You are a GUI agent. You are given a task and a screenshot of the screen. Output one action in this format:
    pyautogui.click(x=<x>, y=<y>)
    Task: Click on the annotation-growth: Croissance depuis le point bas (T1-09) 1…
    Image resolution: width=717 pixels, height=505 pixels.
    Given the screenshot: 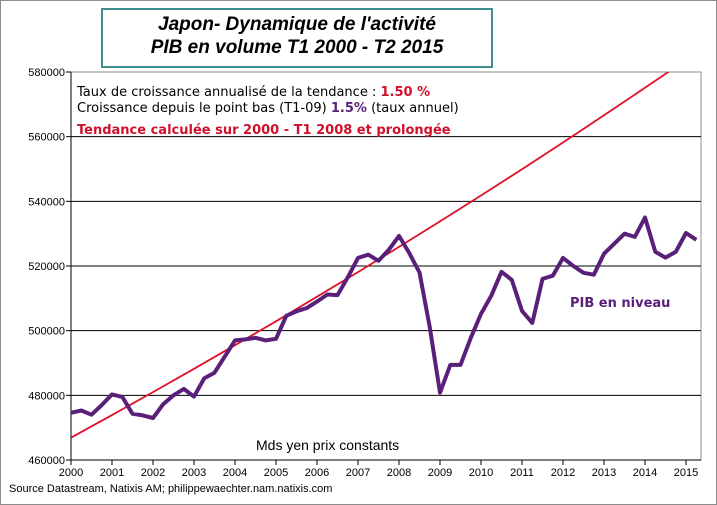 What is the action you would take?
    pyautogui.click(x=268, y=108)
    